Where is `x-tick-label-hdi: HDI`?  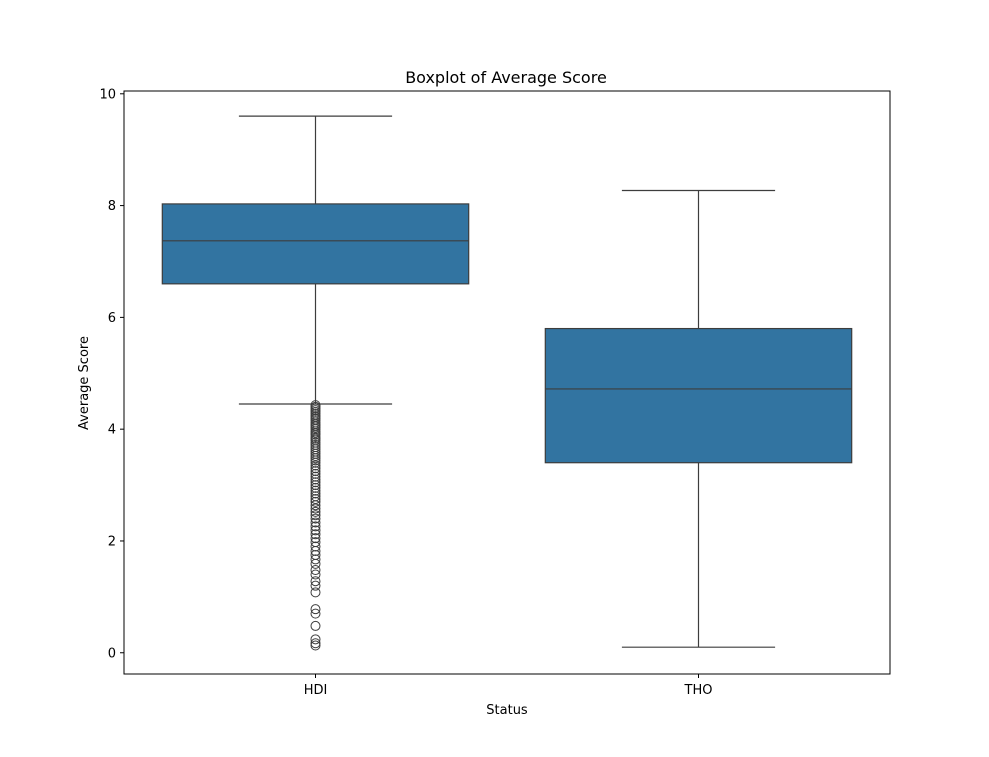
x-tick-label-hdi: HDI is located at coordinates (316, 690).